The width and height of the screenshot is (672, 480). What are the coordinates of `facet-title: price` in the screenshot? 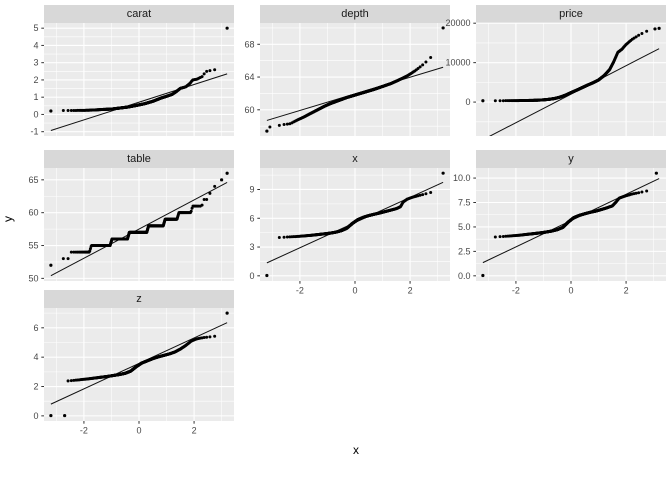 It's located at (571, 14).